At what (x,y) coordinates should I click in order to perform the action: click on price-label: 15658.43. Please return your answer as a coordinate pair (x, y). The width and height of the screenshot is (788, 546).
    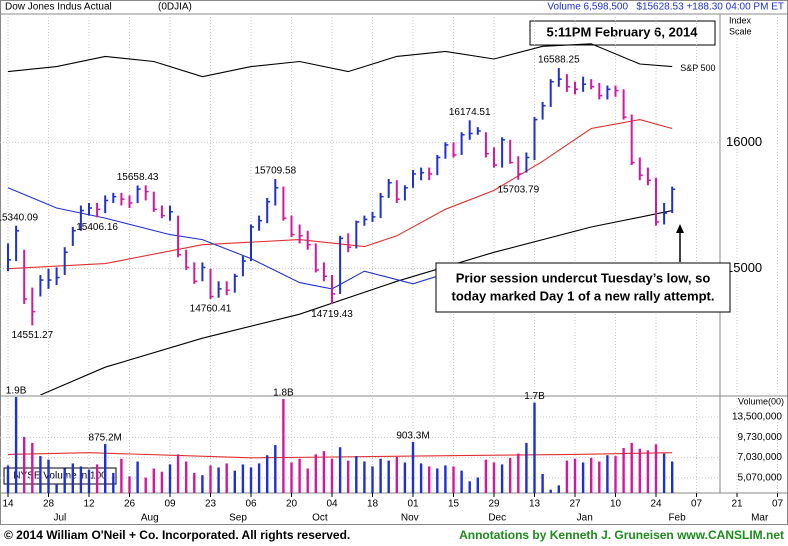
    Looking at the image, I should click on (138, 177).